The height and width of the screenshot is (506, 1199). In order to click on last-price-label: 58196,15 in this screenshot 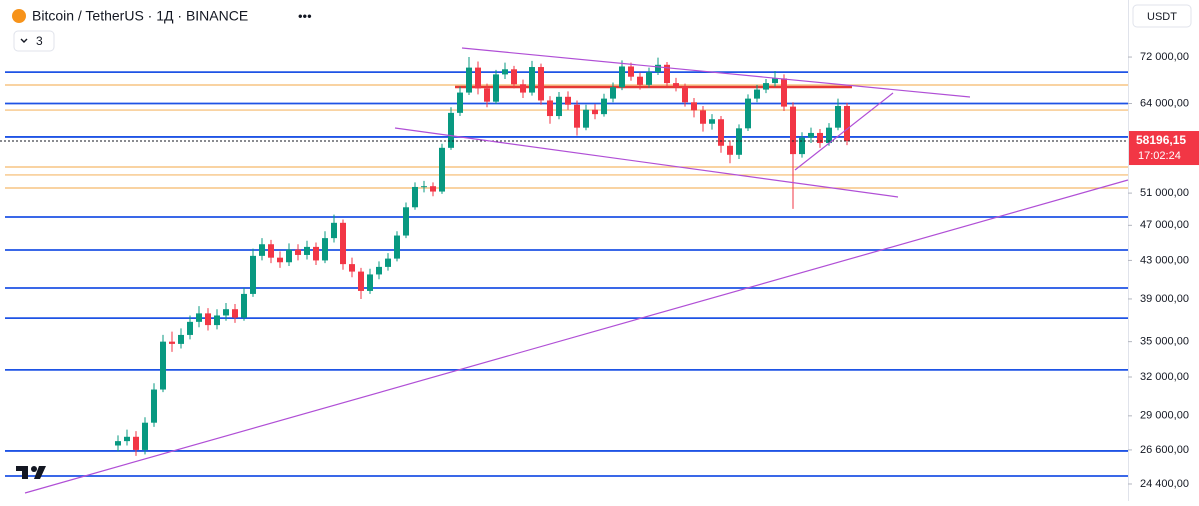, I will do `click(1161, 140)`.